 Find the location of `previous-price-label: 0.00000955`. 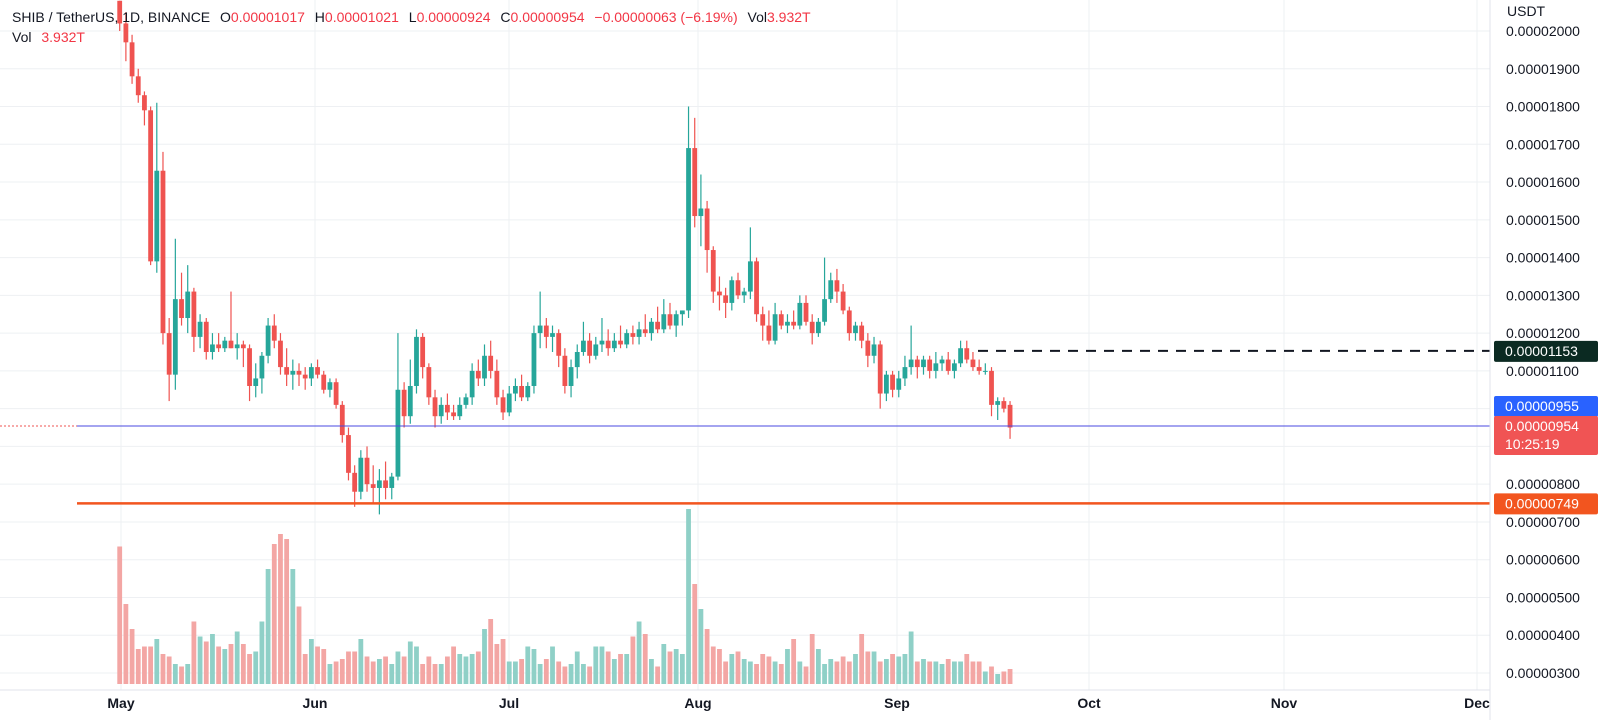

previous-price-label: 0.00000955 is located at coordinates (1546, 406).